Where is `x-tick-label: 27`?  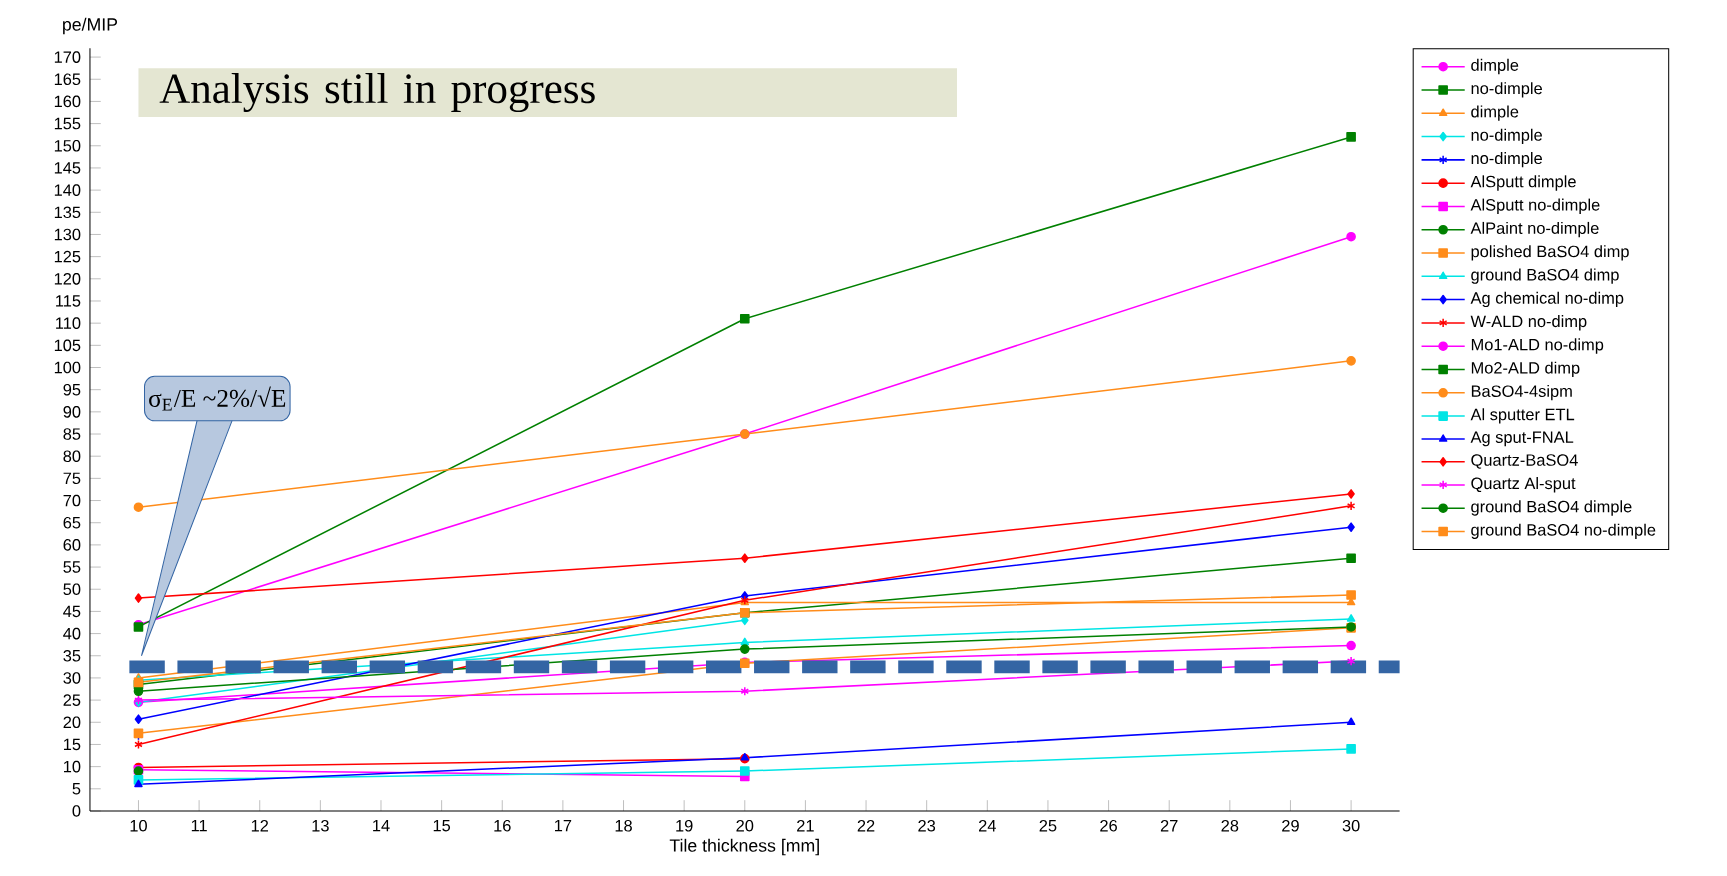 x-tick-label: 27 is located at coordinates (1169, 826).